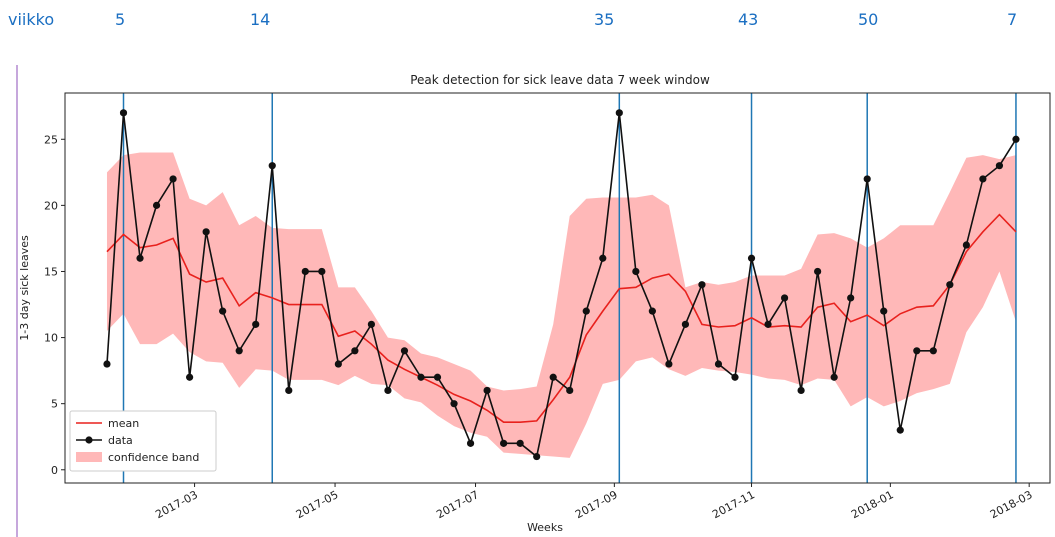  Describe the element at coordinates (31, 19) in the screenshot. I see `header-label: viikko` at that location.